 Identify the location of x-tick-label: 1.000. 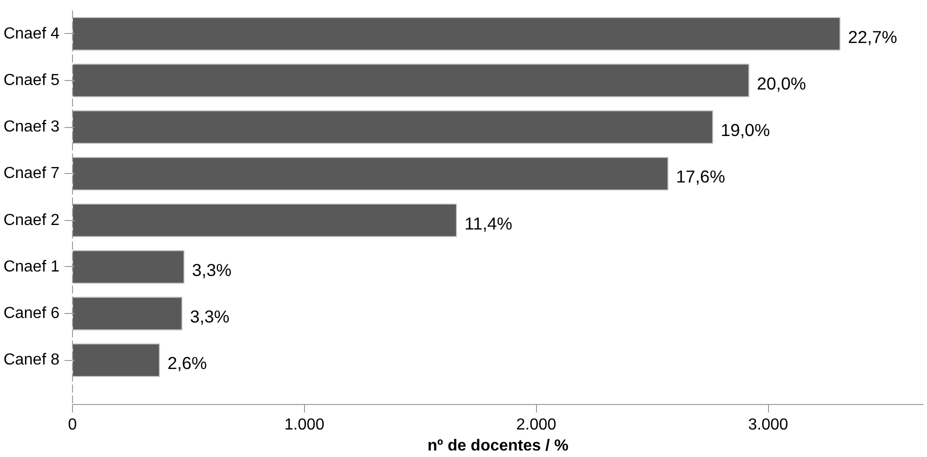
(304, 425).